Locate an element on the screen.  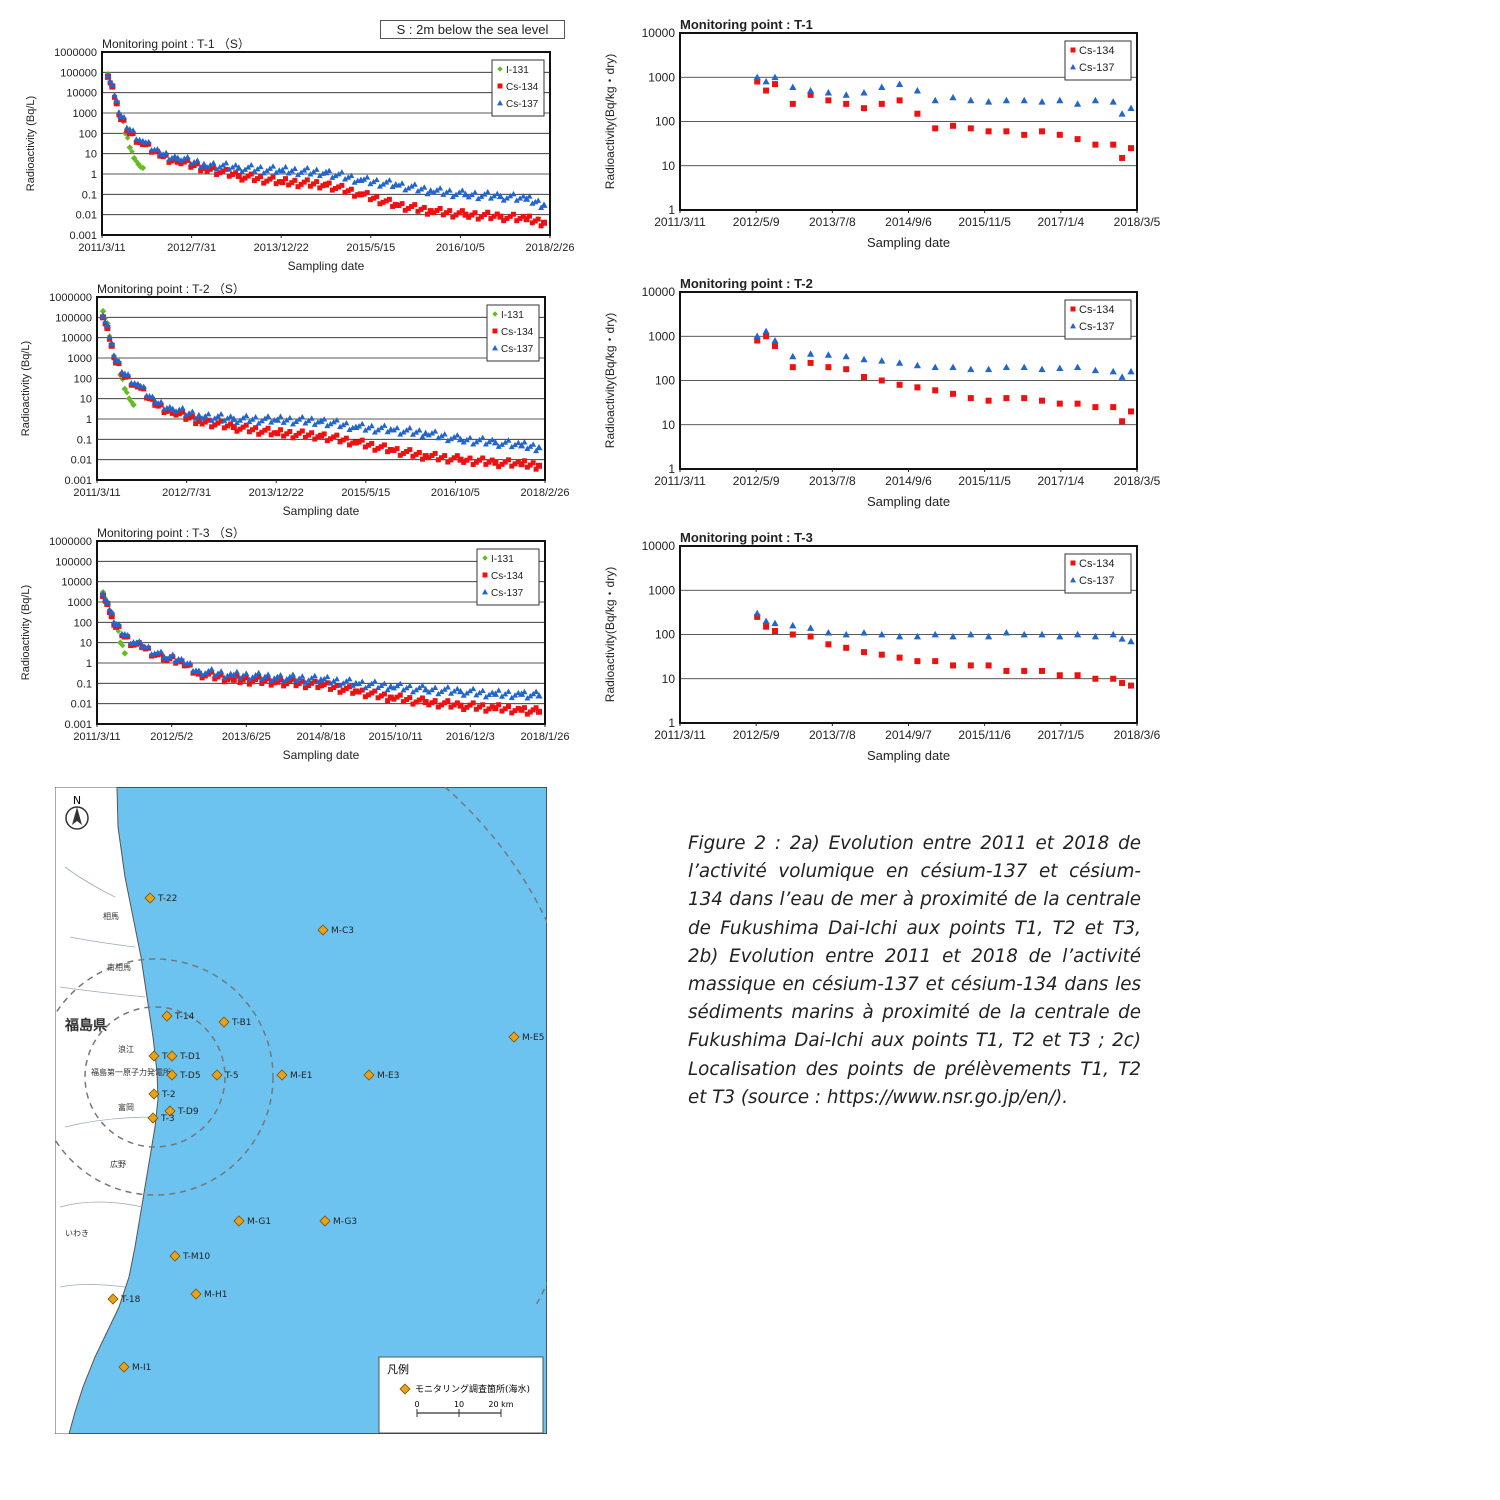
y-tick-label: 10000 is located at coordinates (659, 546).